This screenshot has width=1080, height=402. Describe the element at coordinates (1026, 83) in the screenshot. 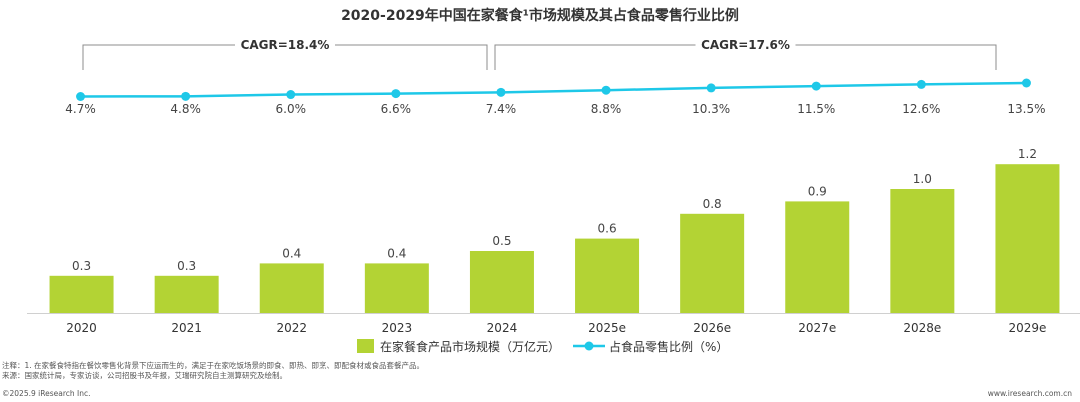

I see `ratio-point-2029e` at that location.